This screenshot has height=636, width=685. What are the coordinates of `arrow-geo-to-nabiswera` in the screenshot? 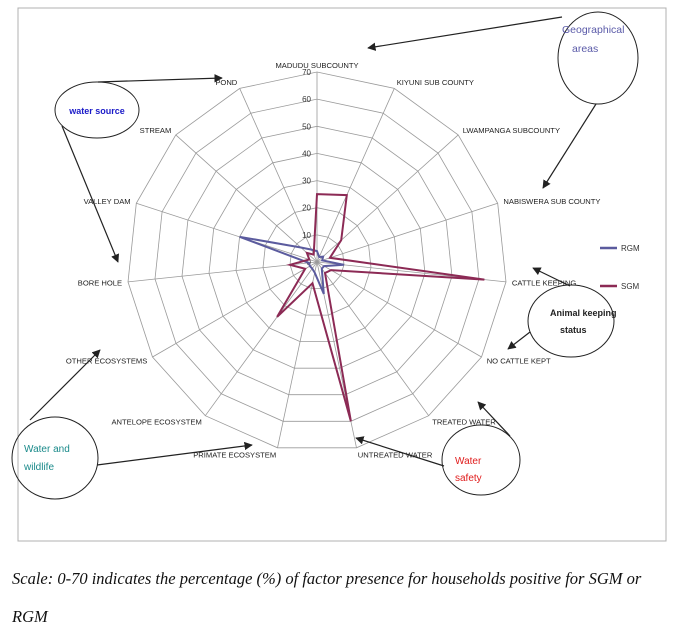 It's located at (569, 146).